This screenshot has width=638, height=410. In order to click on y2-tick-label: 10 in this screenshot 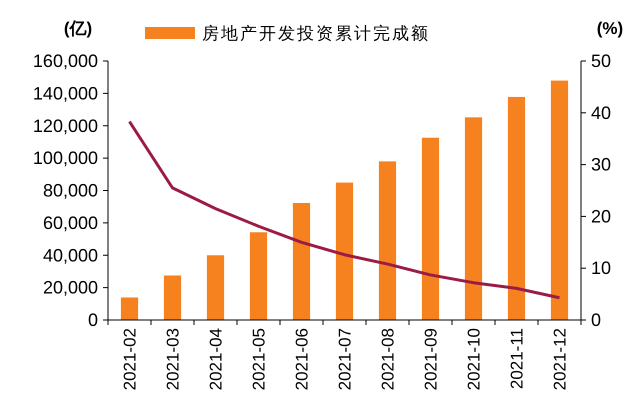, I will do `click(601, 268)`.